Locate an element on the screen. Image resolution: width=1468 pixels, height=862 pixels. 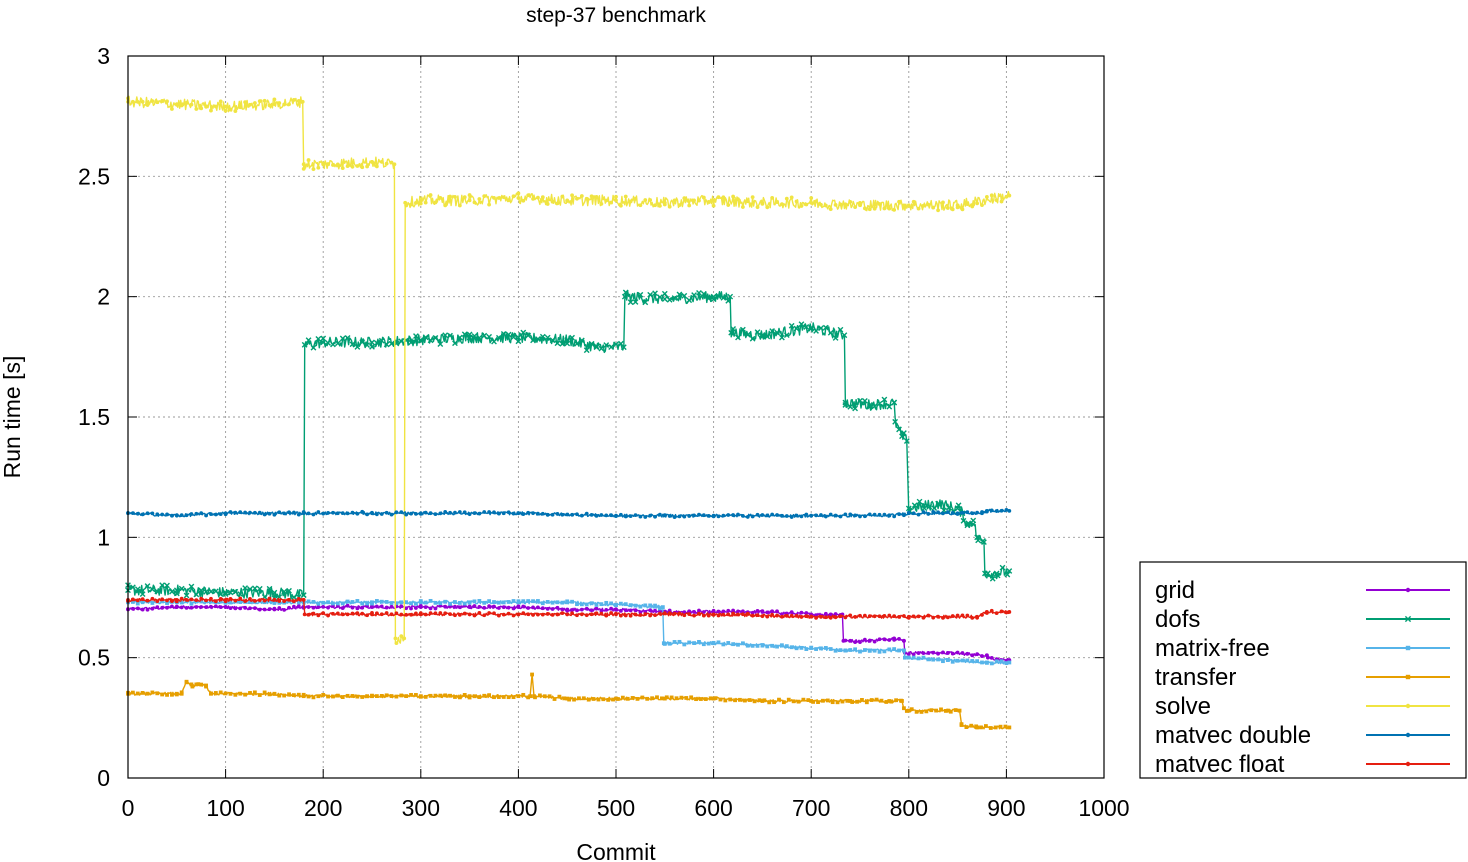
x-tick-label: 500 is located at coordinates (616, 808).